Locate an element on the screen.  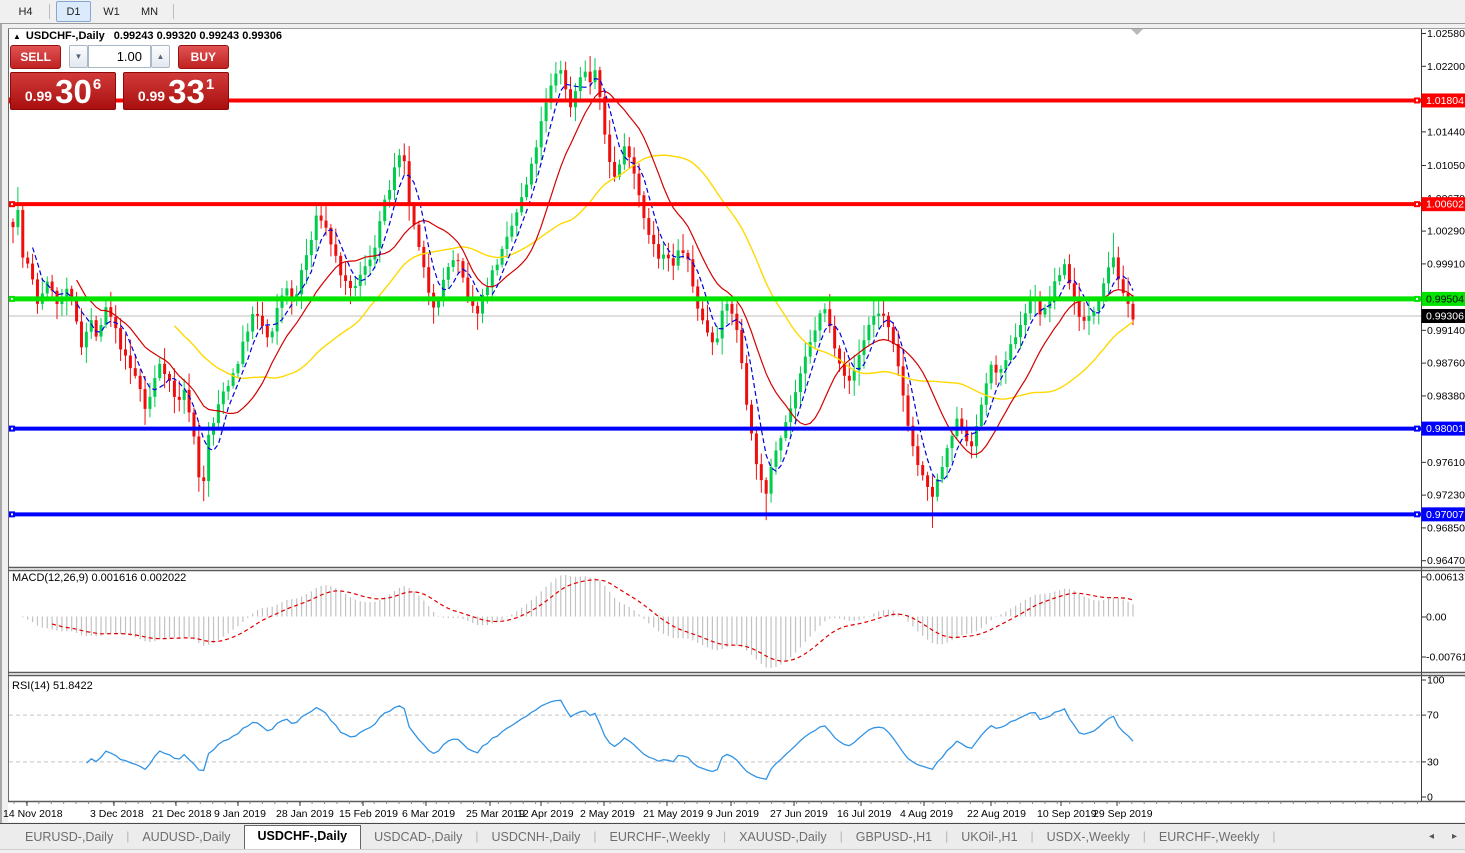
volume-down-button: ▼ is located at coordinates (78, 56).